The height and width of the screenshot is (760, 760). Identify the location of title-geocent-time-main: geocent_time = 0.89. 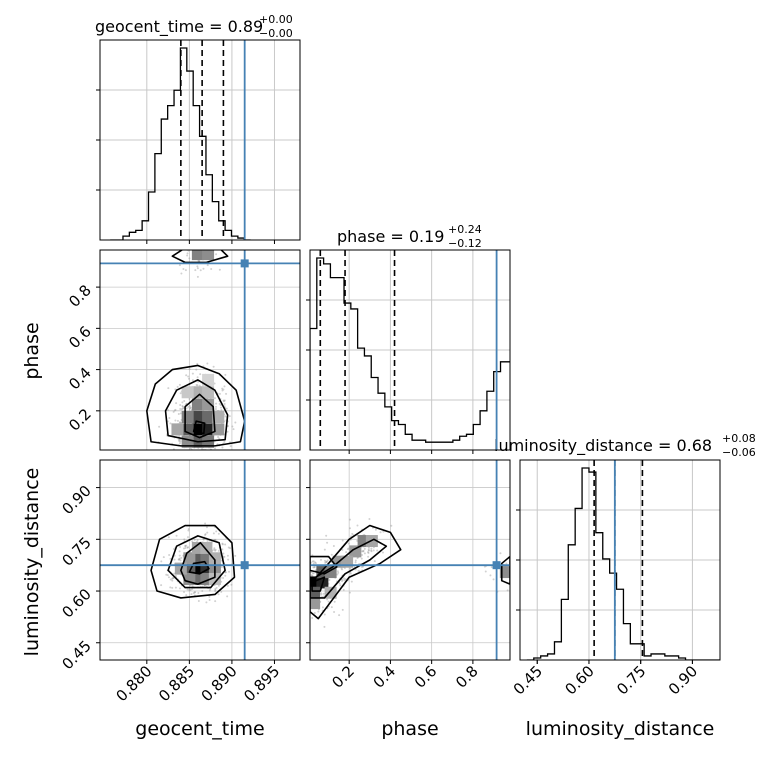
(179, 27).